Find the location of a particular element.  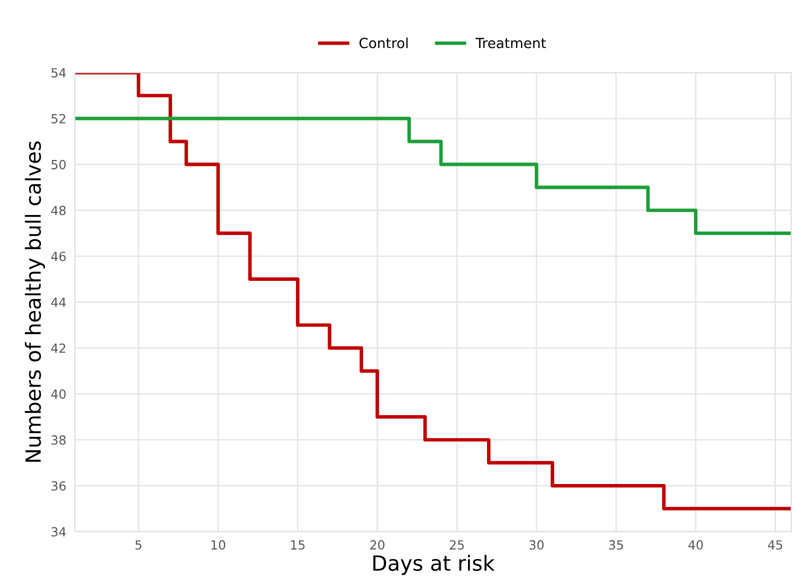

x-tick-label: 20 is located at coordinates (377, 545).